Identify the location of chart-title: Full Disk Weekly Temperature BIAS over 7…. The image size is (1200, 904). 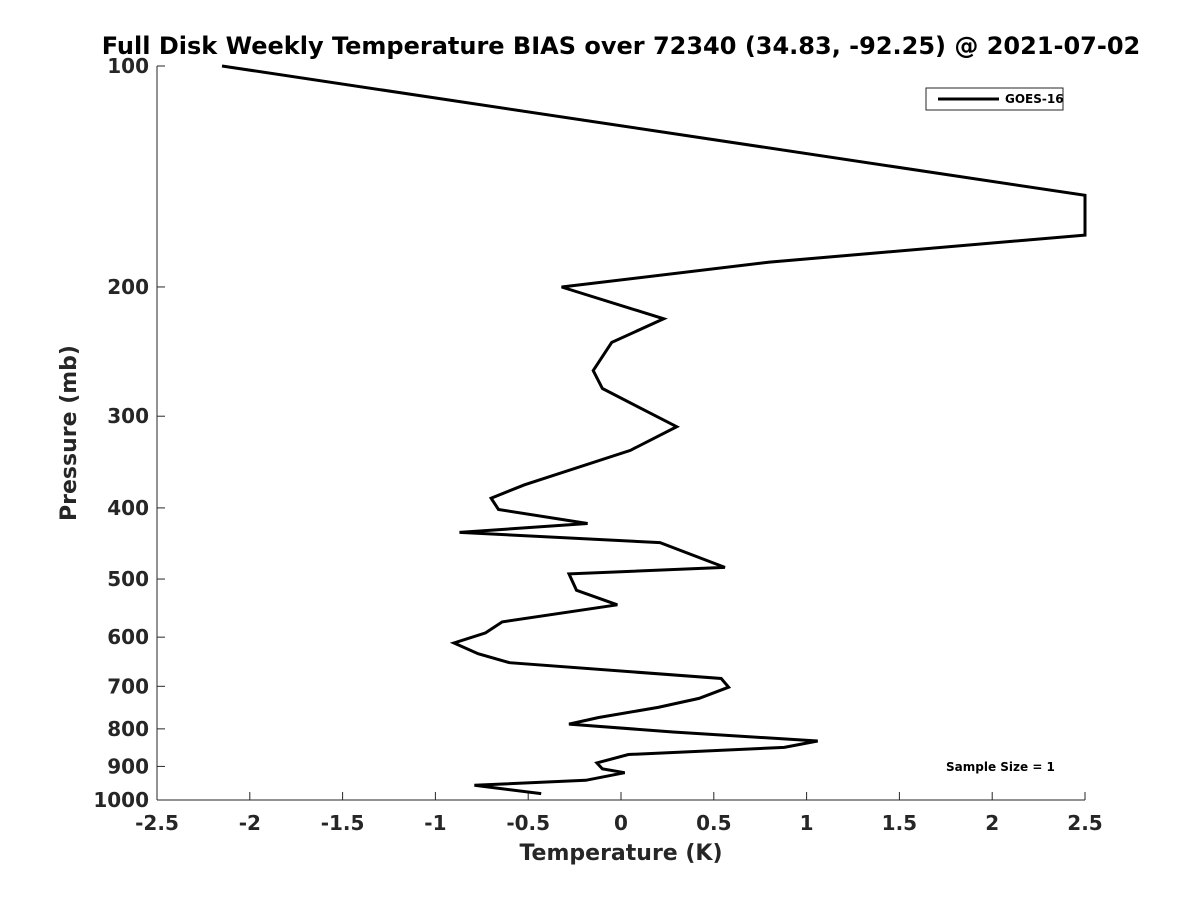
(621, 46).